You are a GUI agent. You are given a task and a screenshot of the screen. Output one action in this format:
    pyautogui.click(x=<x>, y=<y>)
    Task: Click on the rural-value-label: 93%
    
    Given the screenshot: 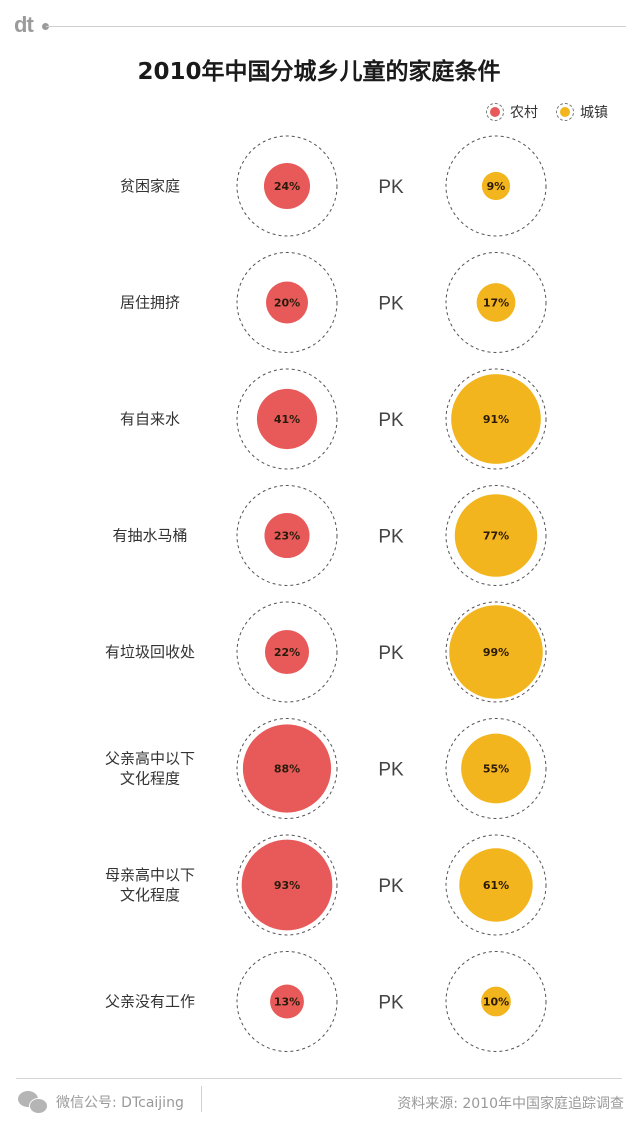 What is the action you would take?
    pyautogui.click(x=287, y=885)
    